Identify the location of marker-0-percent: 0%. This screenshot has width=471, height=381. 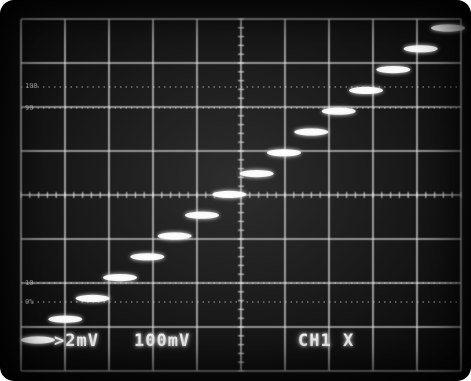
(29, 302).